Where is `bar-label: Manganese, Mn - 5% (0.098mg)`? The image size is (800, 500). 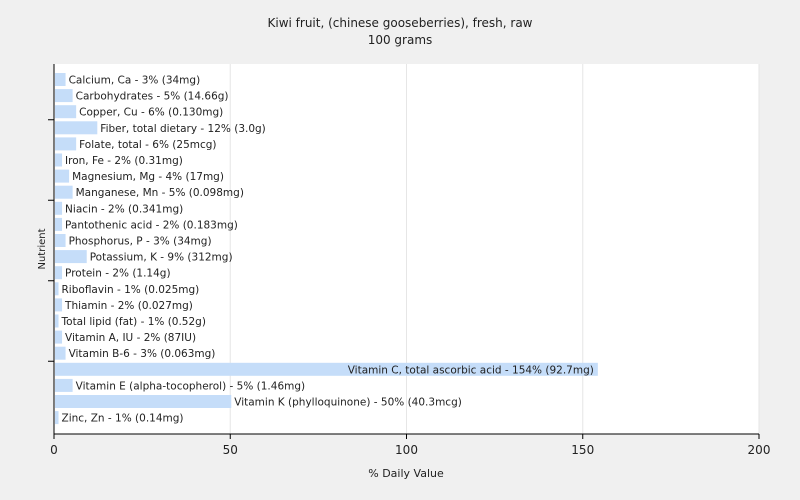 bar-label: Manganese, Mn - 5% (0.098mg) is located at coordinates (160, 193).